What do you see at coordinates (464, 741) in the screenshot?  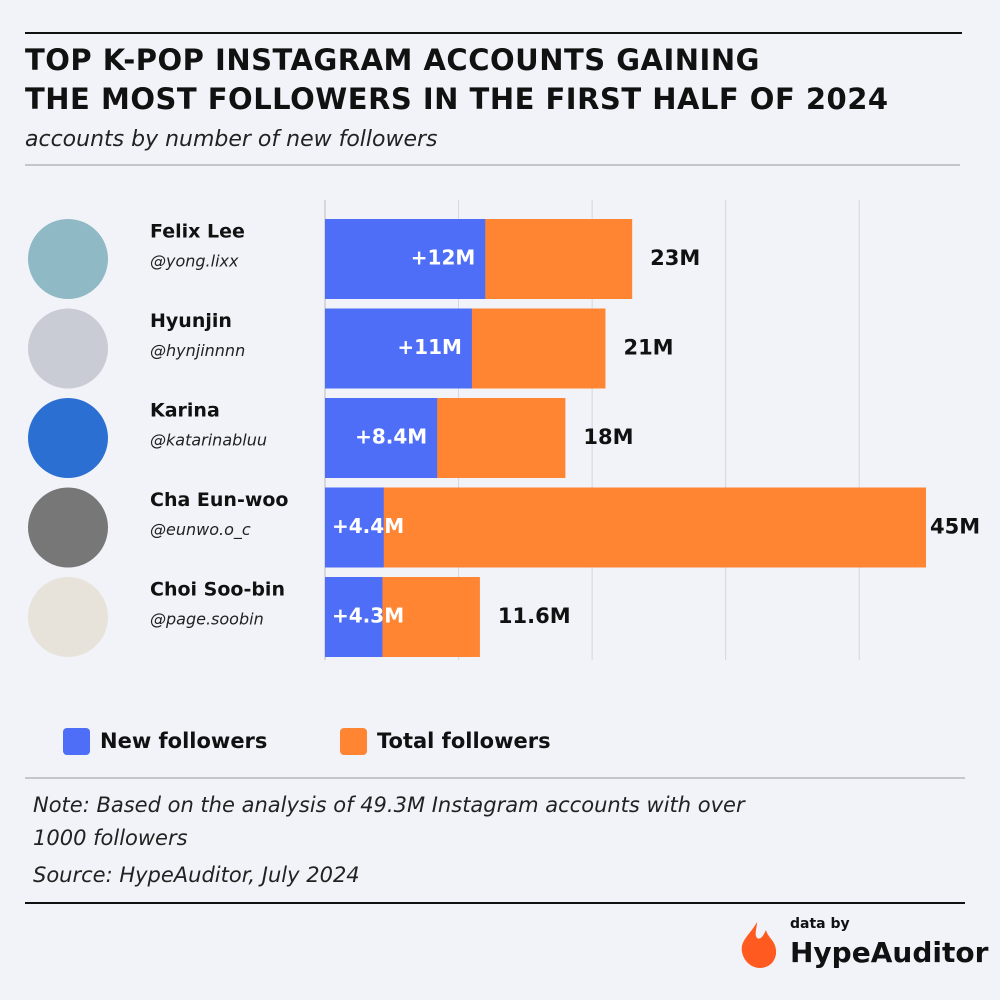 I see `legend-label: Total followers` at bounding box center [464, 741].